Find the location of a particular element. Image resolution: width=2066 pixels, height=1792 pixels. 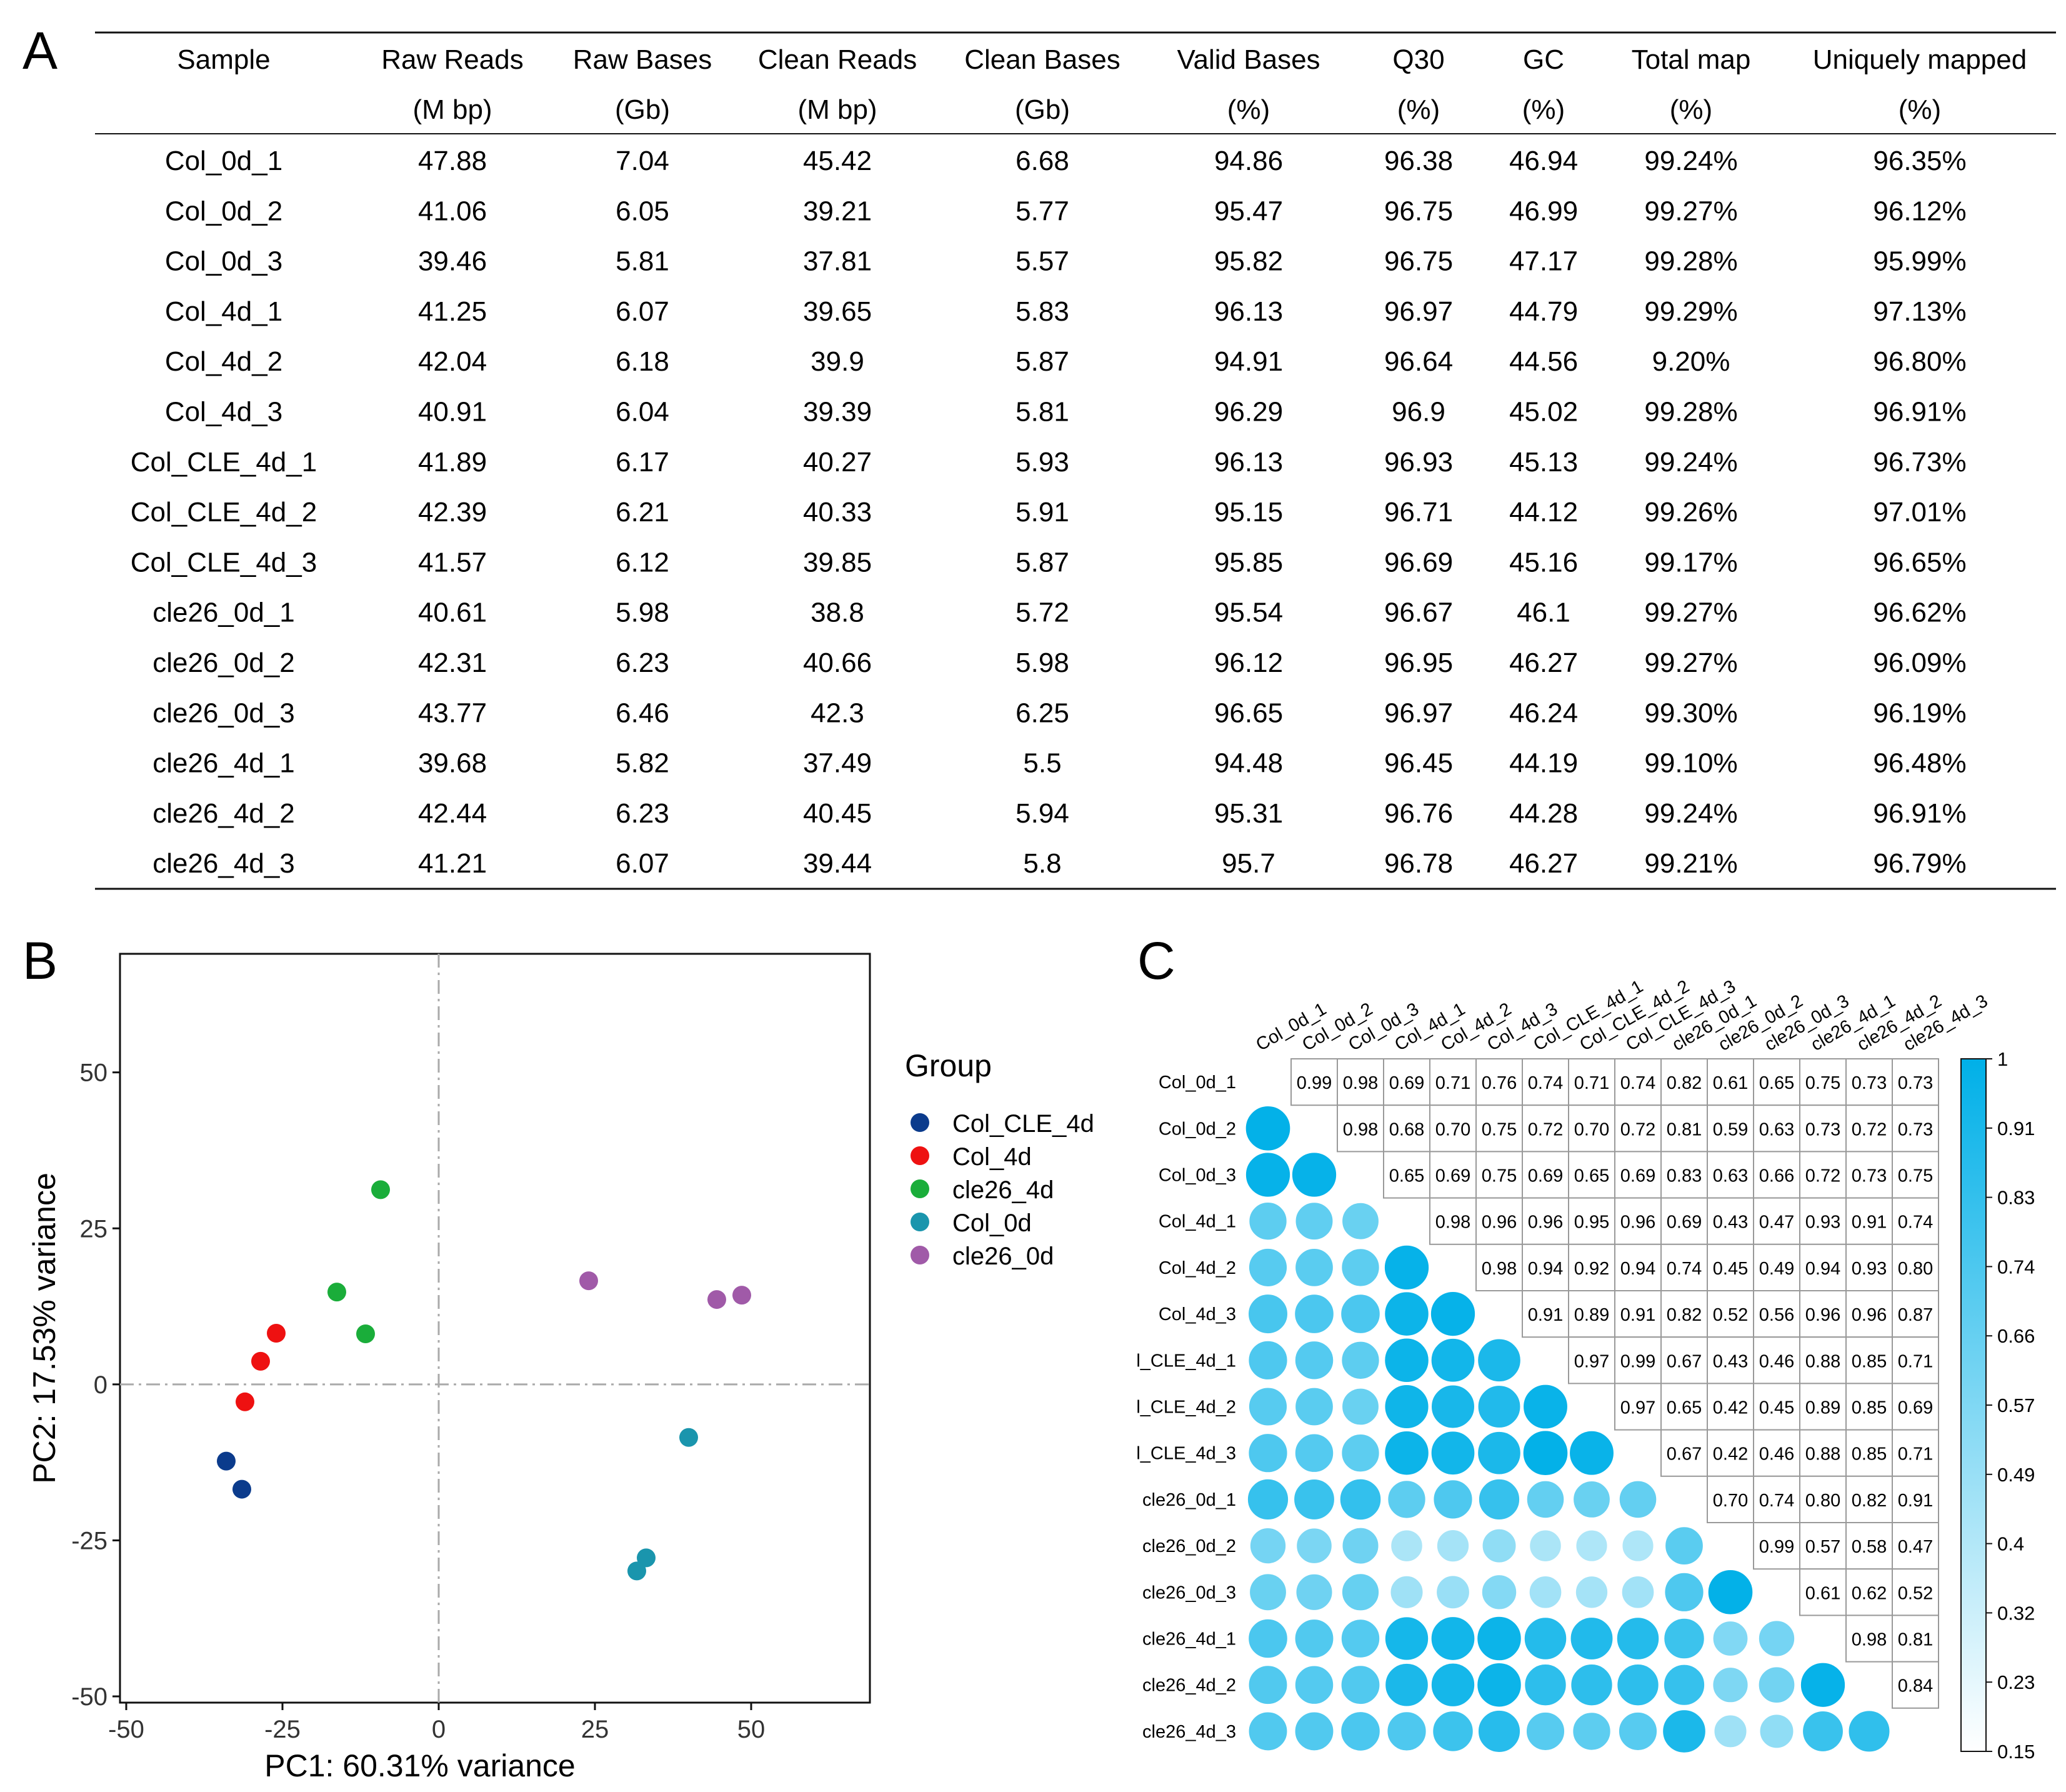

table-cell: 6.05 is located at coordinates (642, 211).